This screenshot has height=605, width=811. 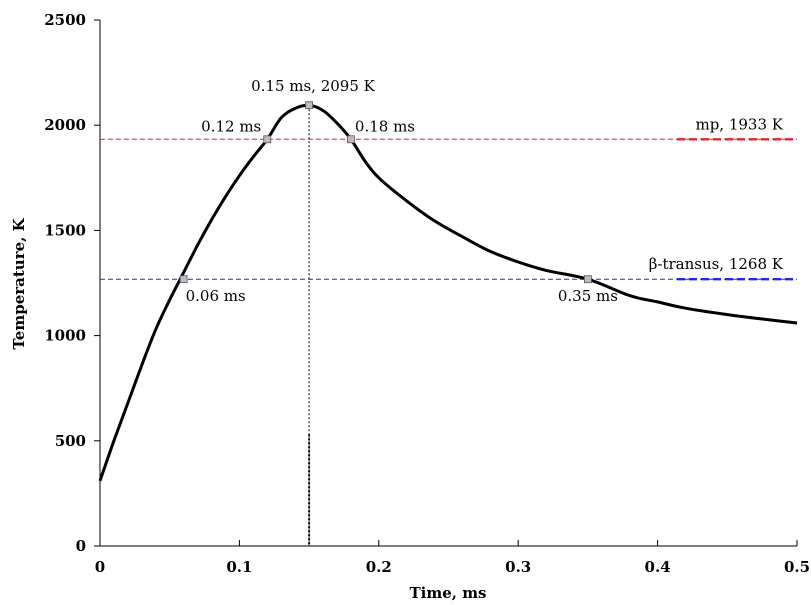 I want to click on marker-label: 0.18 ms, so click(x=385, y=126).